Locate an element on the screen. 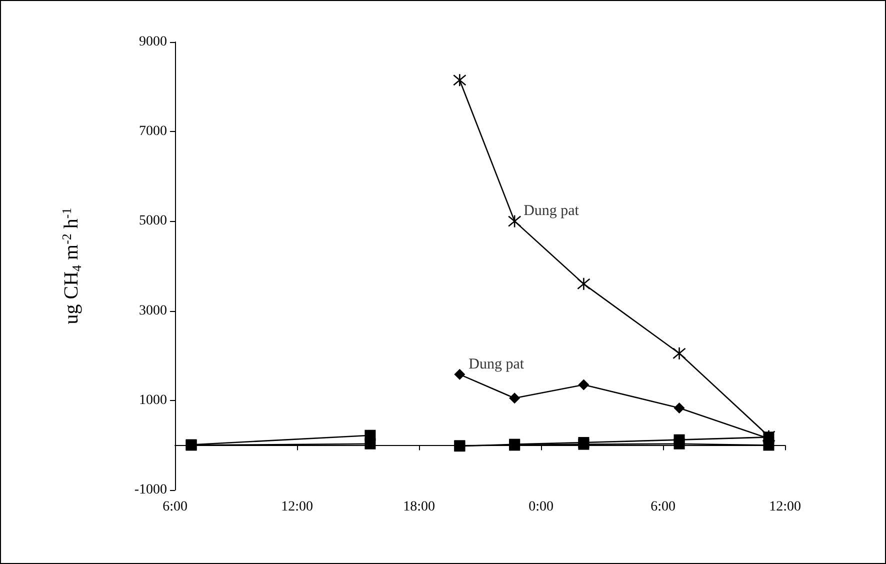 The height and width of the screenshot is (564, 886). y-axis-title: ug CH4 m-2 h-1 is located at coordinates (71, 266).